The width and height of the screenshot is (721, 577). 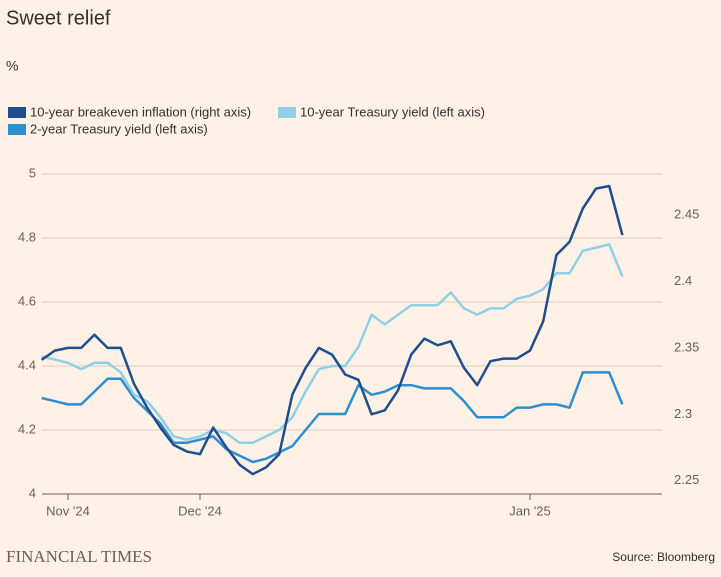 I want to click on series-line, so click(x=332, y=417).